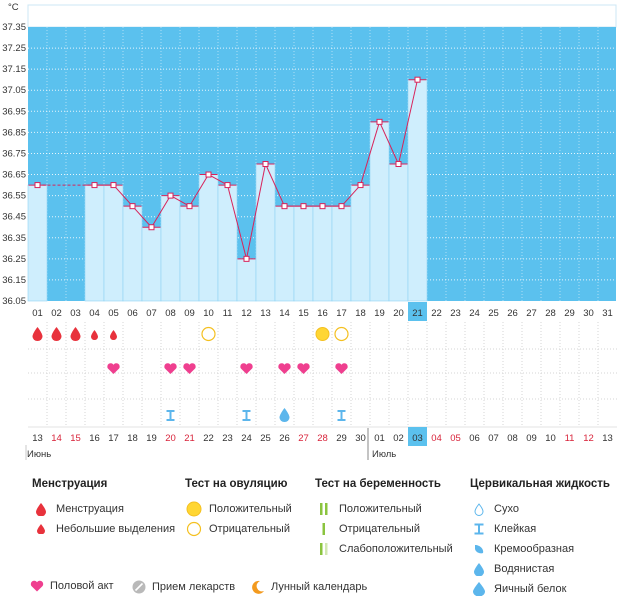  I want to click on legend-item-spotting: Небольшие выделения, so click(103, 529).